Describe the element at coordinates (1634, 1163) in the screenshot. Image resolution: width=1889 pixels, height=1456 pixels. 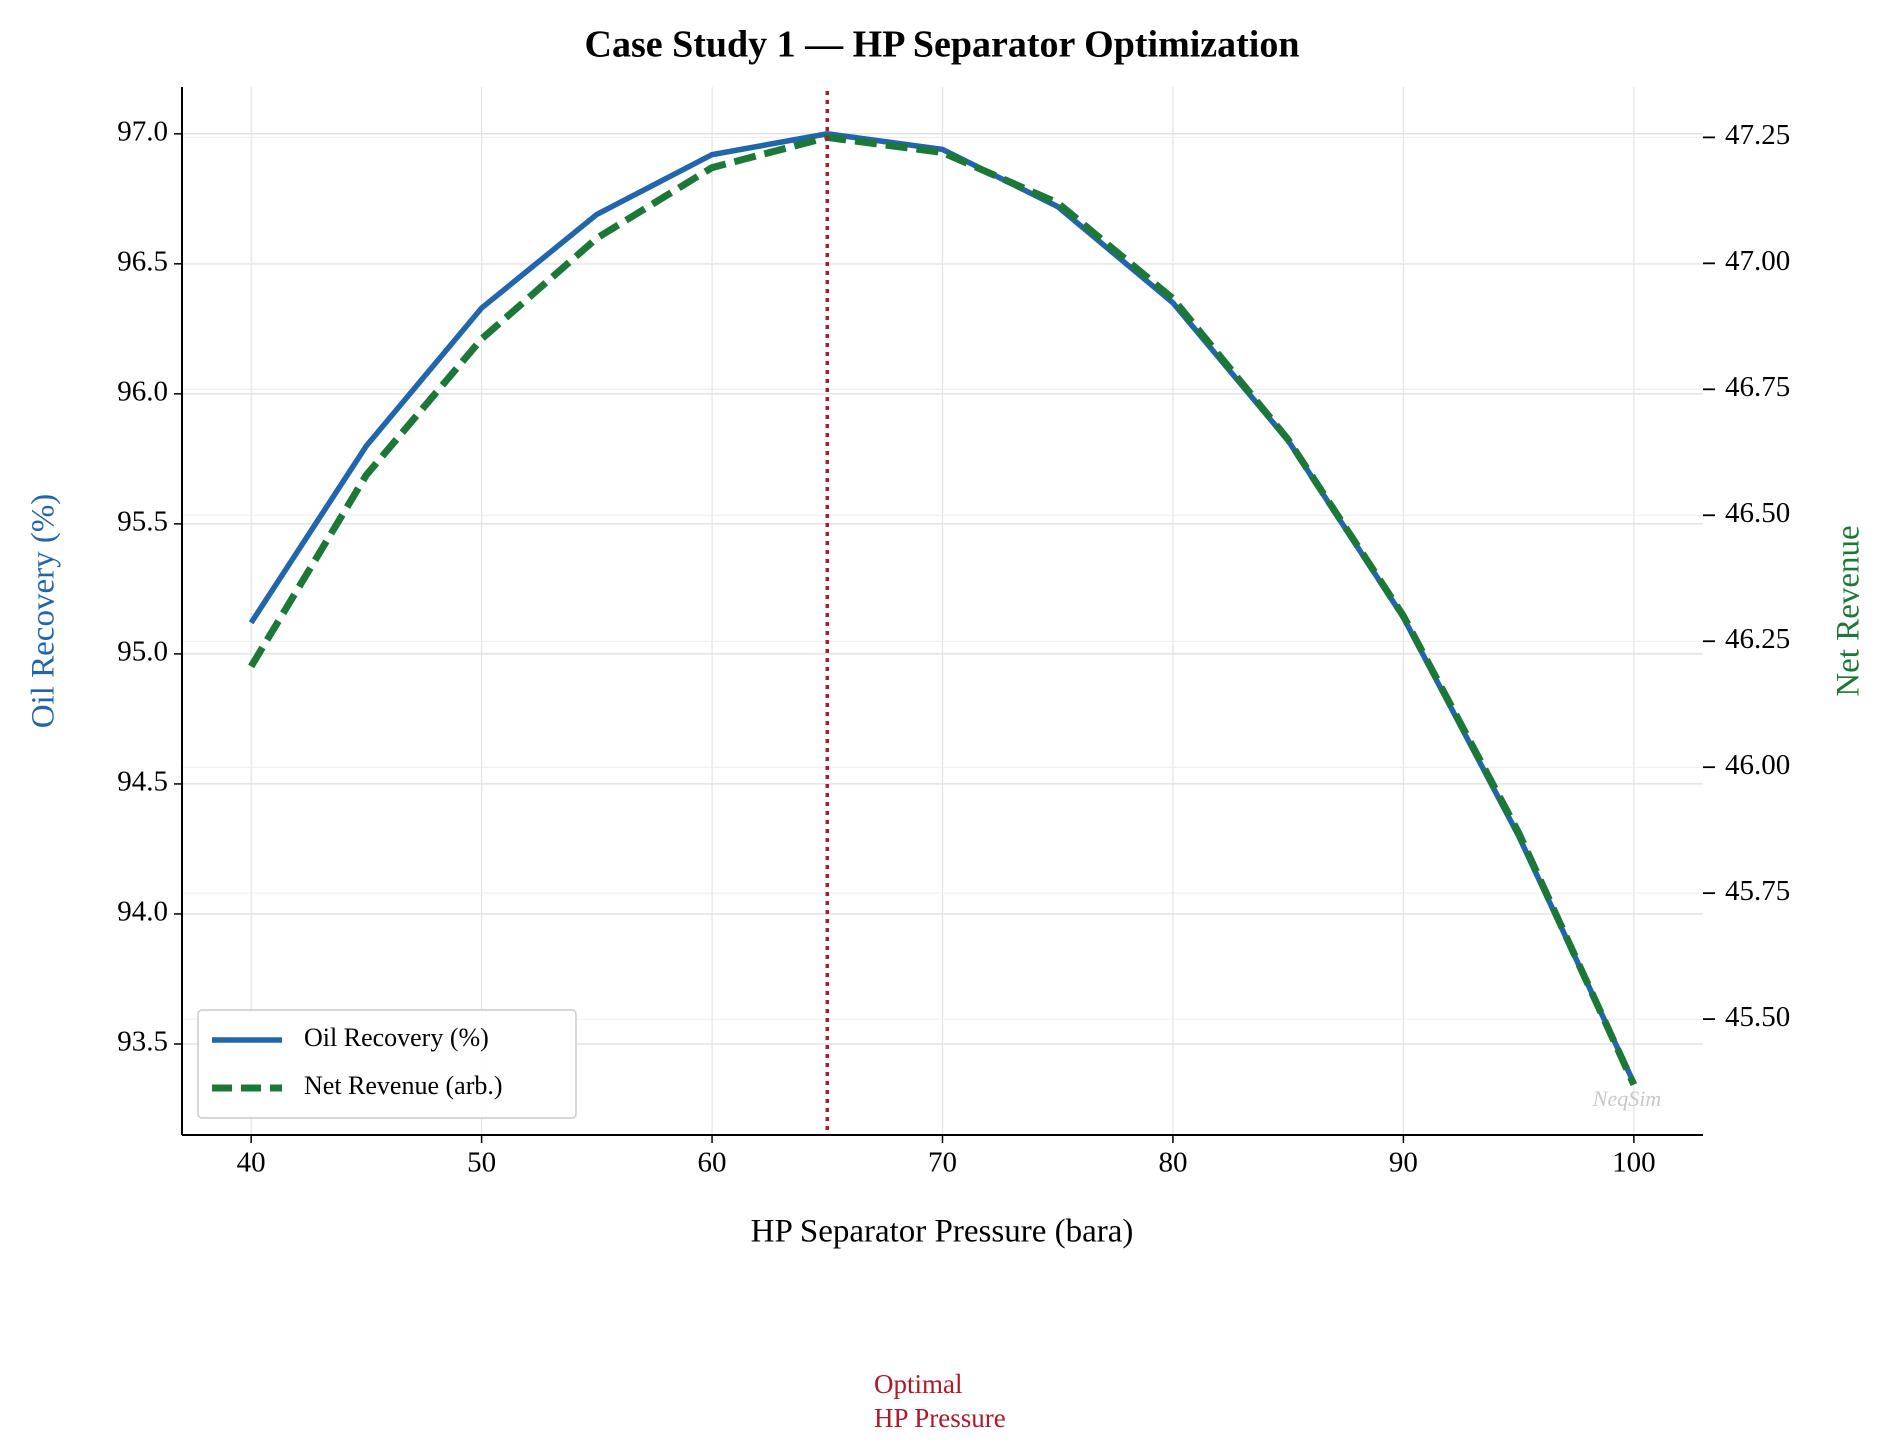
I see `x-tick-label: 100` at that location.